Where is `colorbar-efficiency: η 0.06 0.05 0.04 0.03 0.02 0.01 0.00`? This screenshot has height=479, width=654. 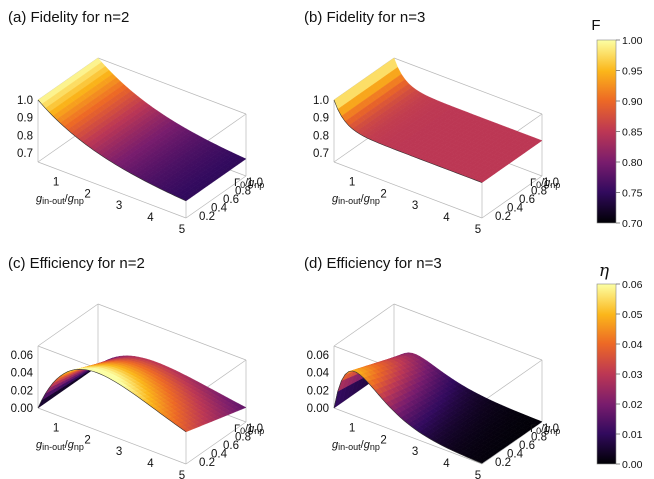
colorbar-efficiency: η 0.06 0.05 0.04 0.03 0.02 0.01 0.00 is located at coordinates (619, 366).